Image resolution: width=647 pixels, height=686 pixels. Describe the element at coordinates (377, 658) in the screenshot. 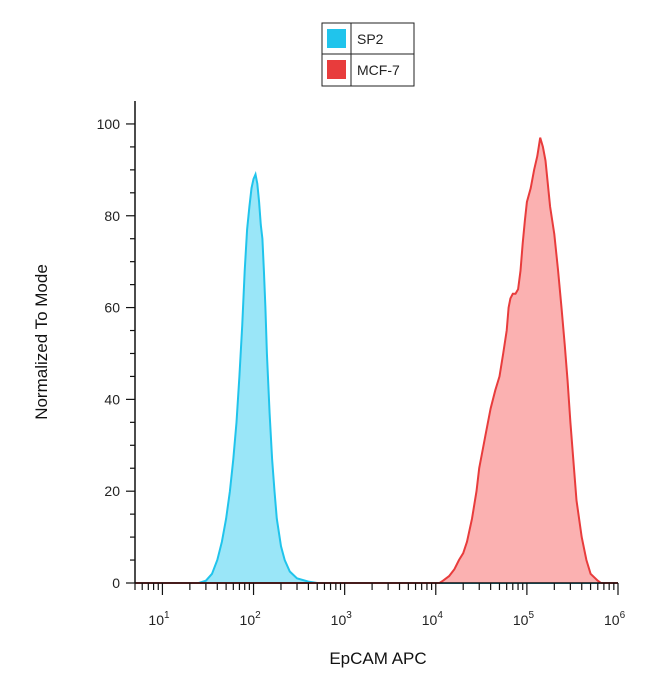

I see `x-axis-title: EpCAM APC` at that location.